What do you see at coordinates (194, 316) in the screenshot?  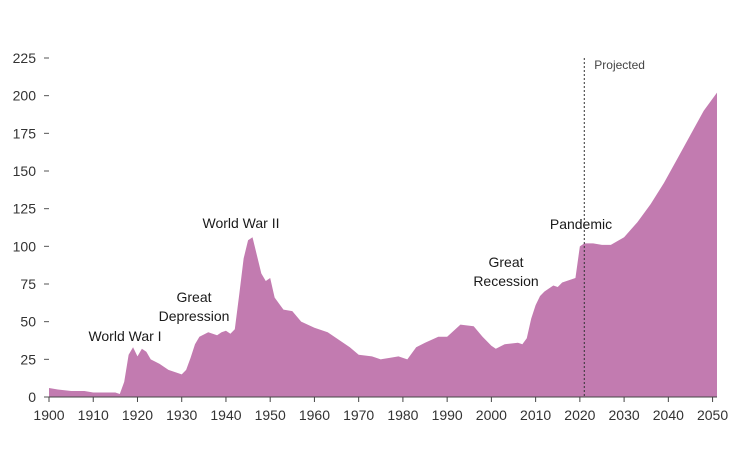 I see `annotation-great-depression-line: Depression` at bounding box center [194, 316].